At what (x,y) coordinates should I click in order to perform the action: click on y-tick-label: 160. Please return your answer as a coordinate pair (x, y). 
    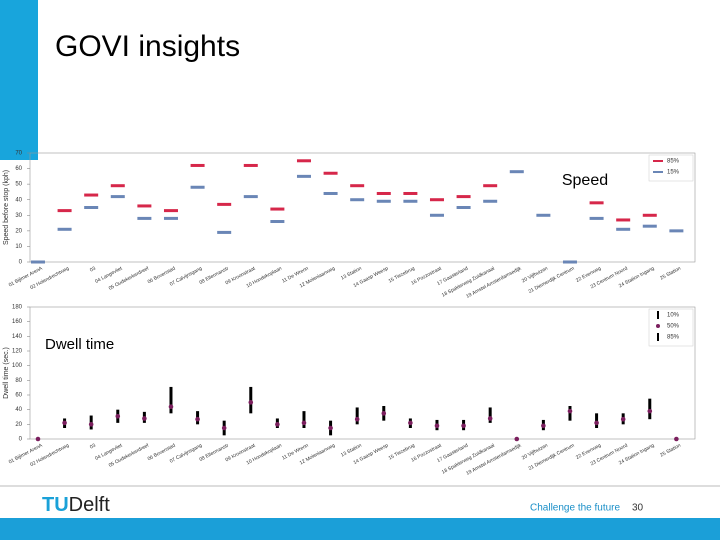
    Looking at the image, I should click on (17, 322).